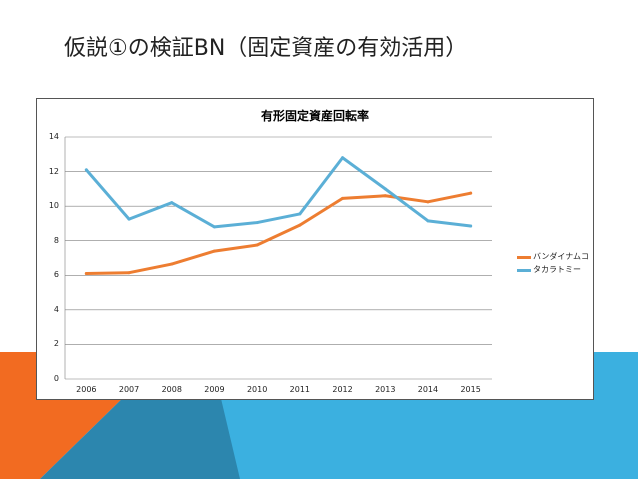 The image size is (638, 479). What do you see at coordinates (56, 275) in the screenshot?
I see `y-tick-label: 6` at bounding box center [56, 275].